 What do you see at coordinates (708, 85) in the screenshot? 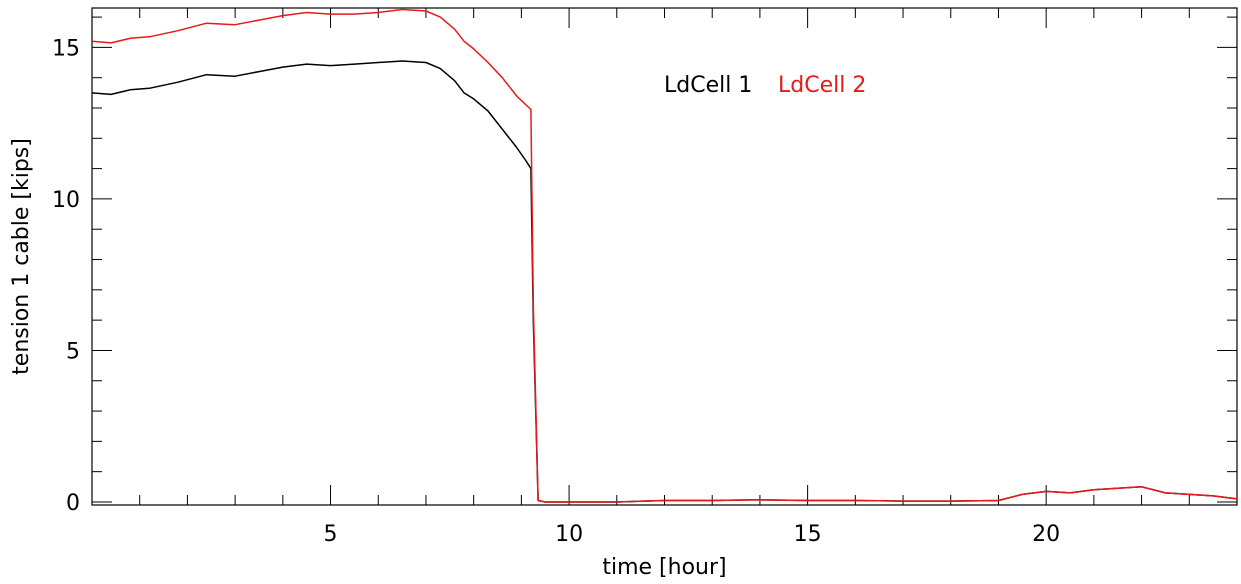
I see `legend-entry-1: LdCell 1` at bounding box center [708, 85].